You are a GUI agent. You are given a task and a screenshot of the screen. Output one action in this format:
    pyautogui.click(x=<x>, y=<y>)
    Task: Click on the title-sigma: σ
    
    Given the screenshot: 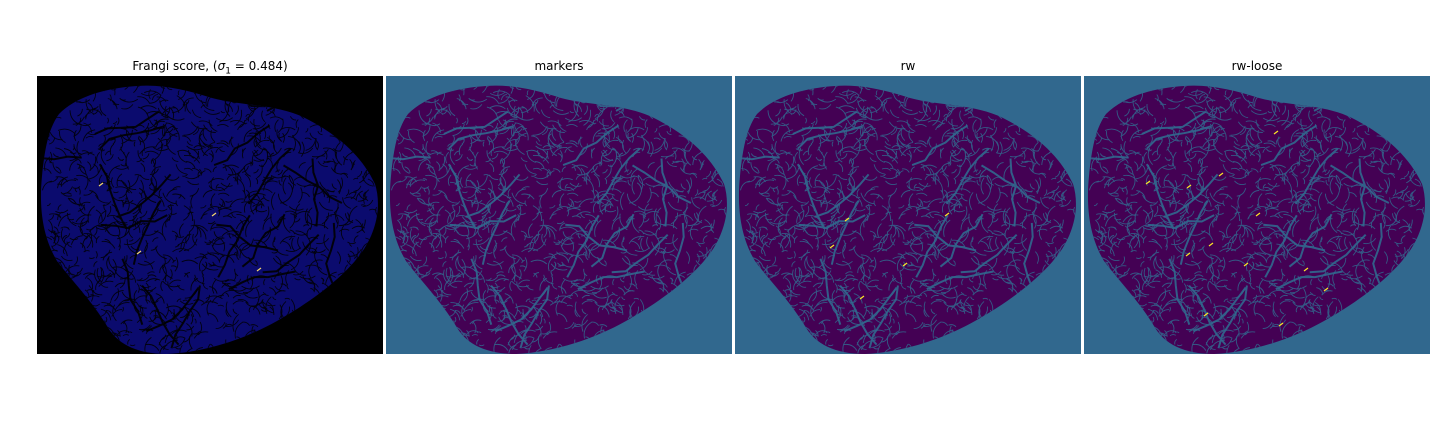 What is the action you would take?
    pyautogui.click(x=221, y=66)
    